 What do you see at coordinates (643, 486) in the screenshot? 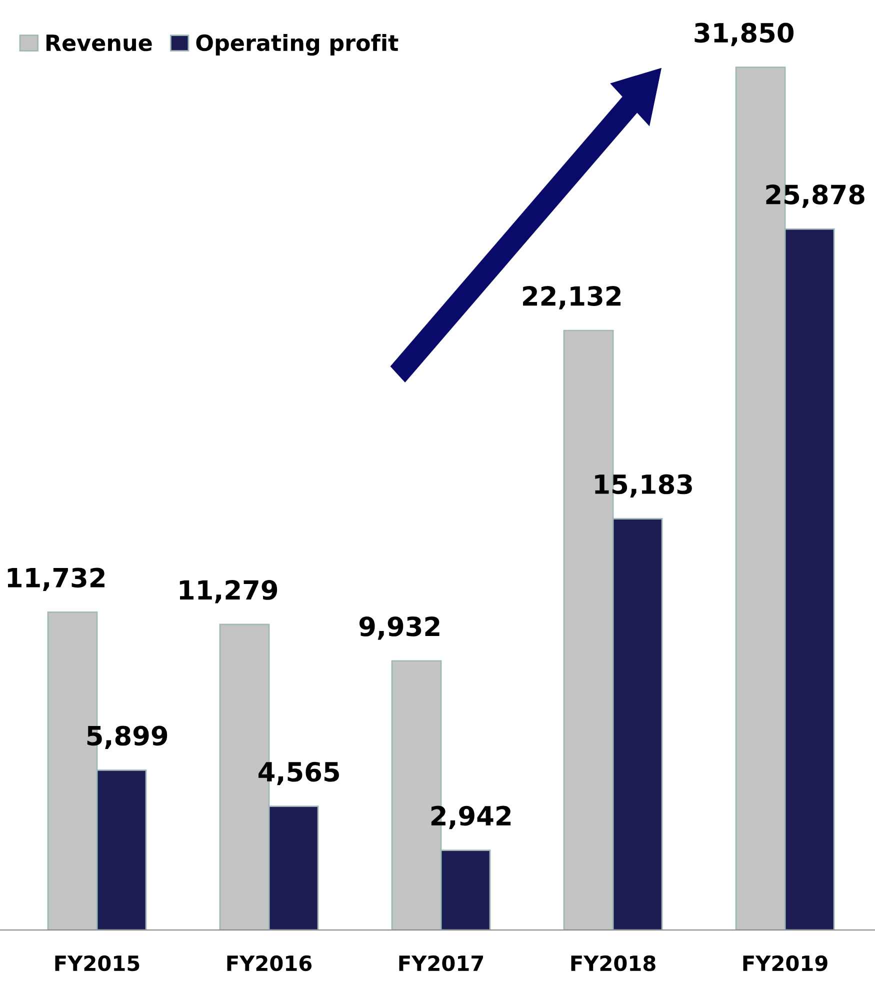
I see `data-label: 15,183` at bounding box center [643, 486].